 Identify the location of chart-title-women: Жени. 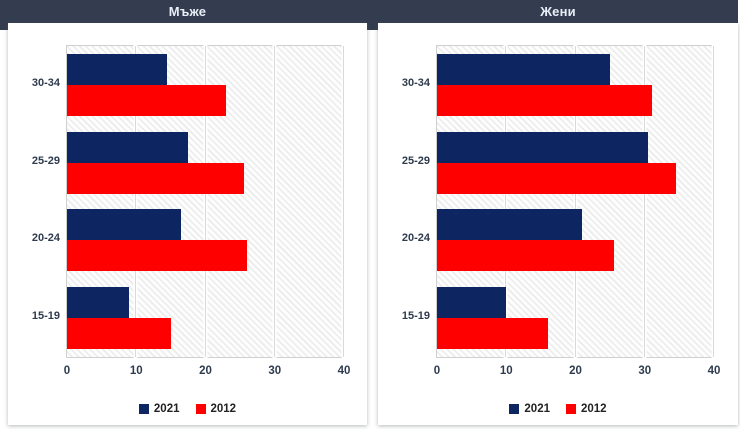
(558, 11).